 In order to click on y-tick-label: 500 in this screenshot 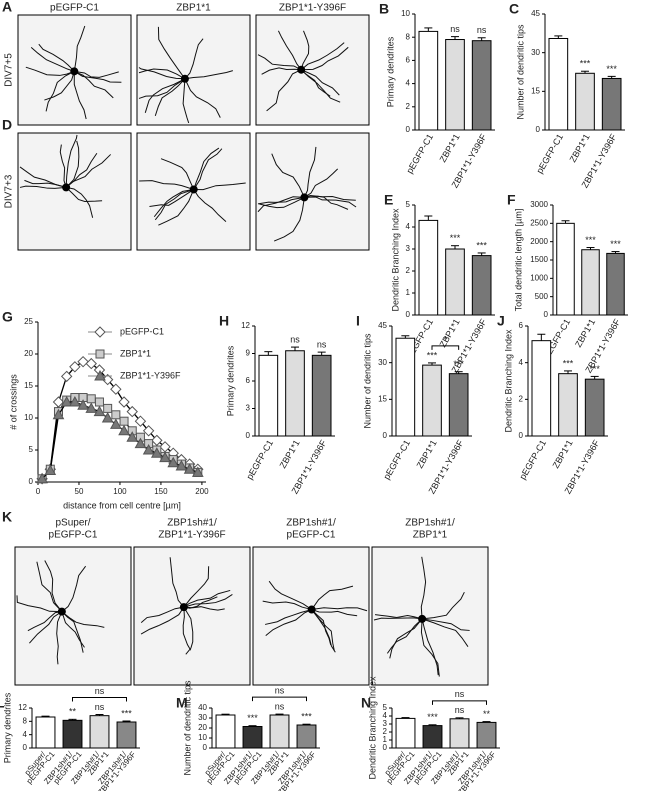, I will do `click(542, 296)`.